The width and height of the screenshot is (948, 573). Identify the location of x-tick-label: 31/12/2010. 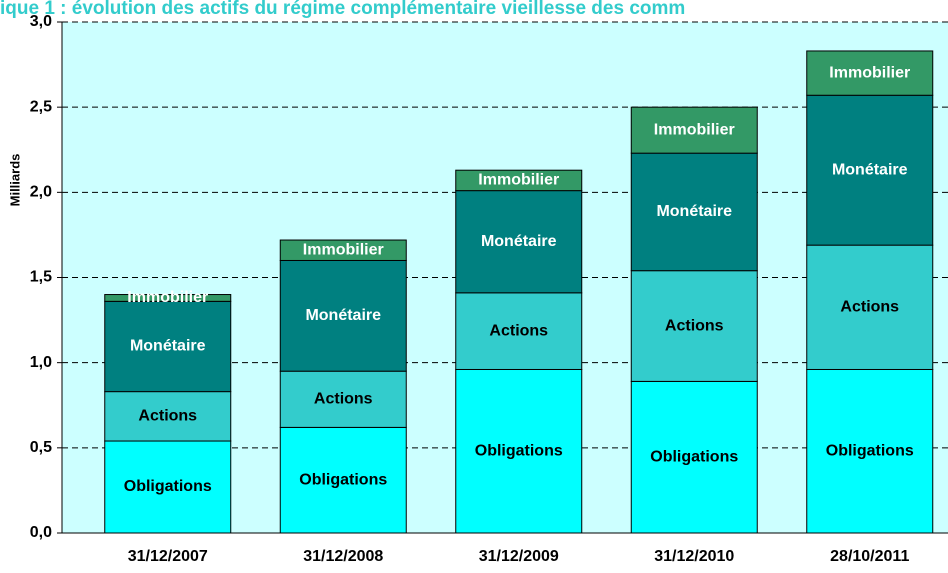
(694, 556).